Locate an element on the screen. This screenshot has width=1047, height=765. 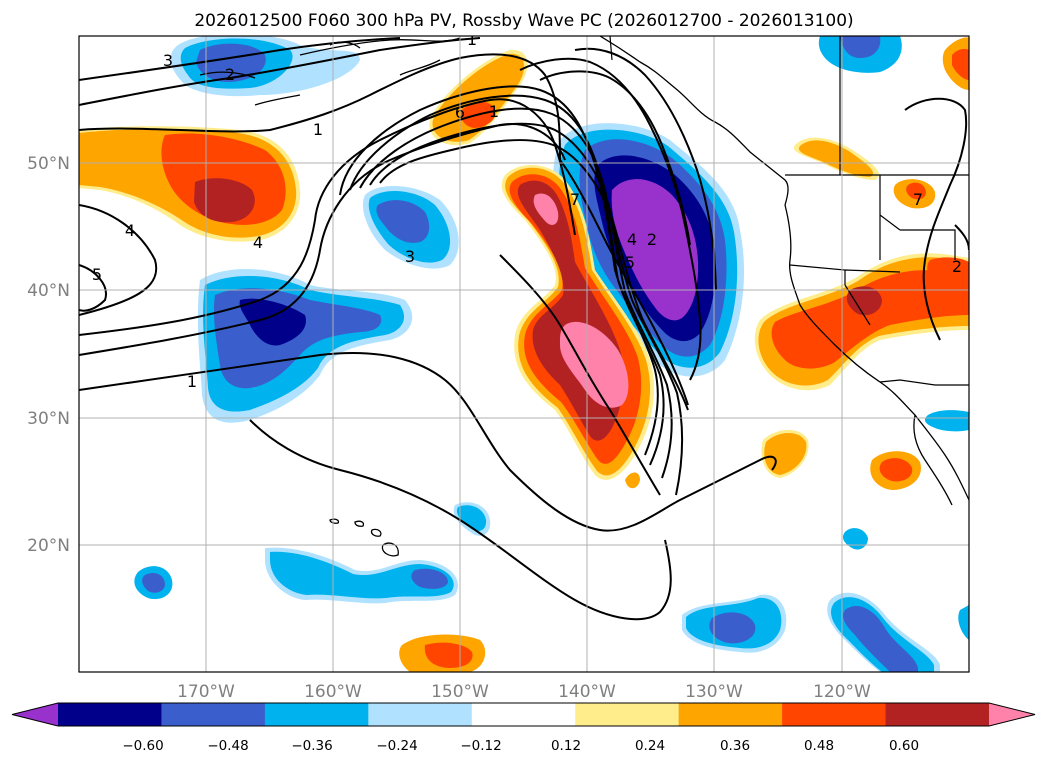
x-tick-label: 140°W is located at coordinates (587, 692).